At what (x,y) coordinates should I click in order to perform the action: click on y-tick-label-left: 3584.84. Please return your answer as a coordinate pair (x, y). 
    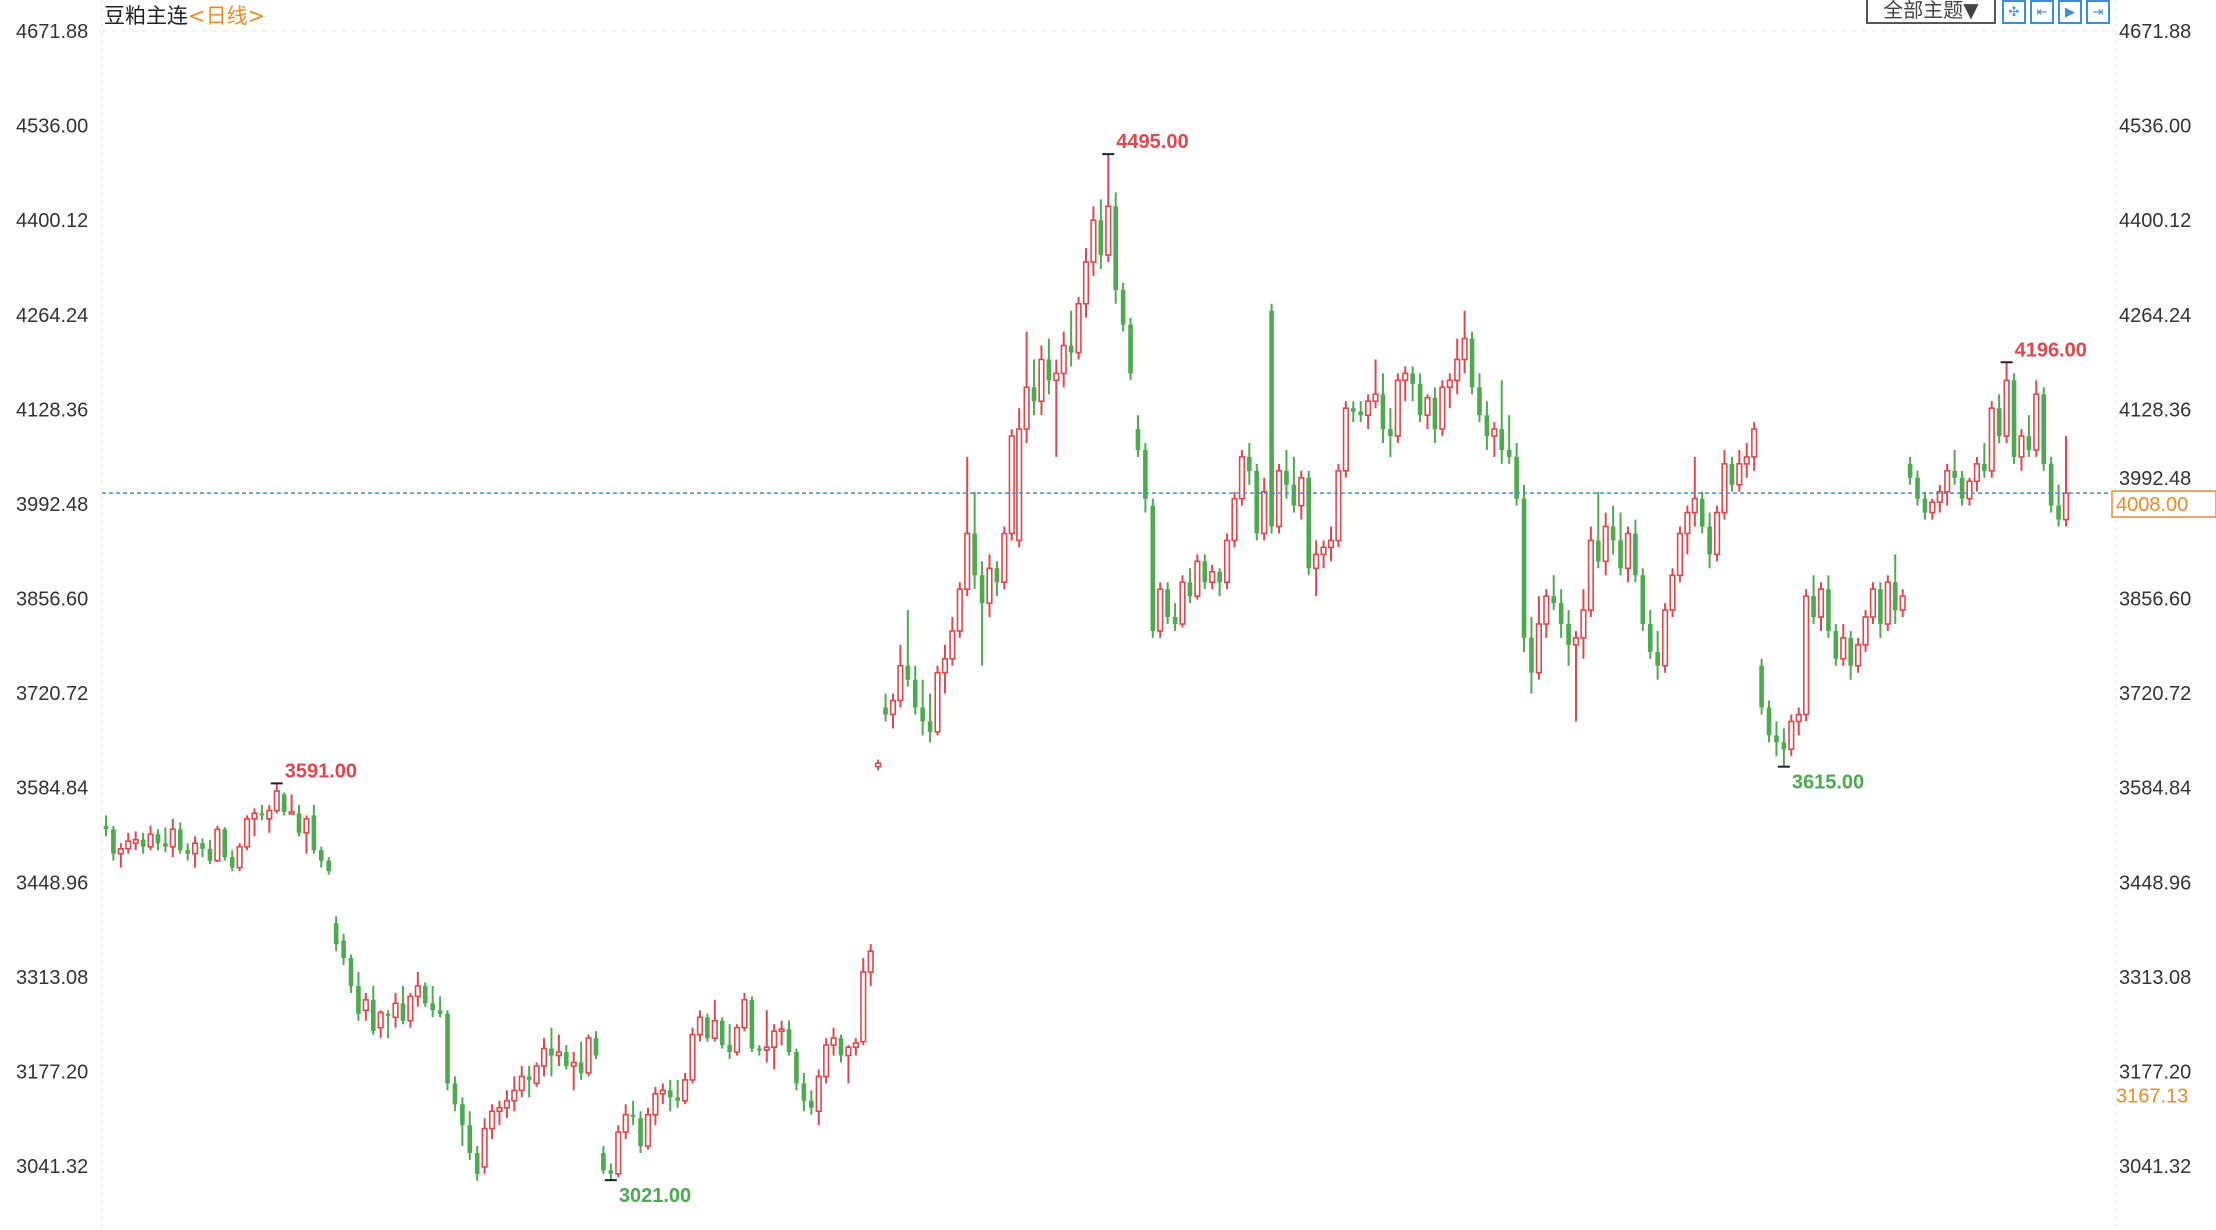
    Looking at the image, I should click on (52, 789).